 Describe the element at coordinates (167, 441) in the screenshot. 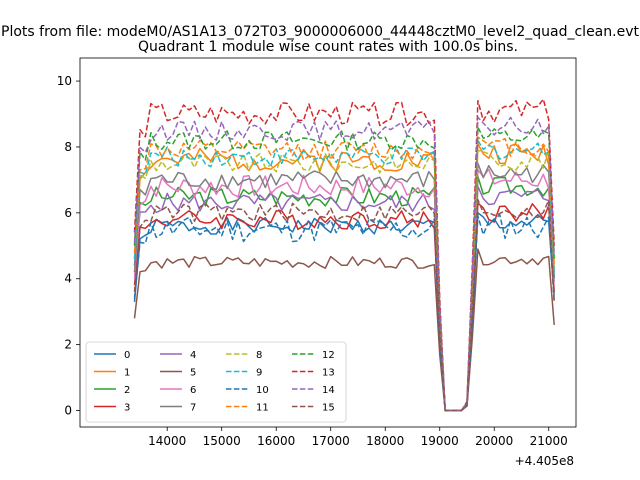

I see `x-tick-label: 14000` at that location.